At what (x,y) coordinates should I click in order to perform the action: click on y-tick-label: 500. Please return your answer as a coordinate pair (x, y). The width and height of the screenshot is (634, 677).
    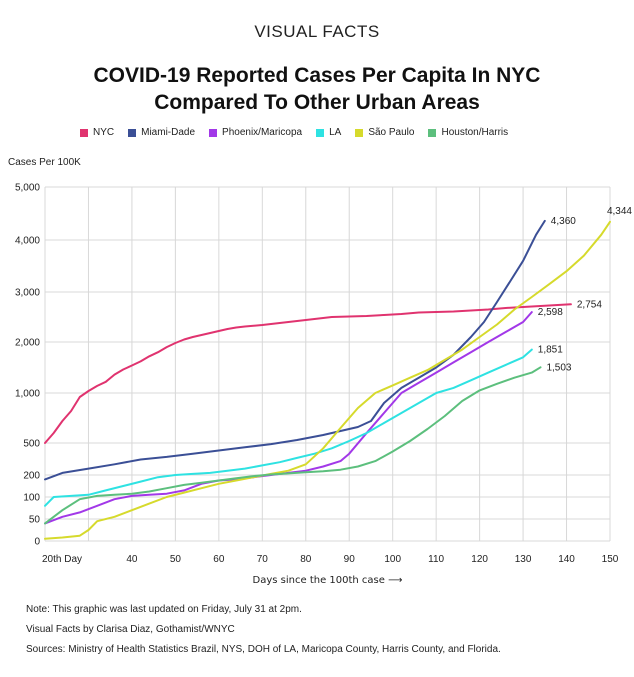
    Looking at the image, I should click on (31, 444).